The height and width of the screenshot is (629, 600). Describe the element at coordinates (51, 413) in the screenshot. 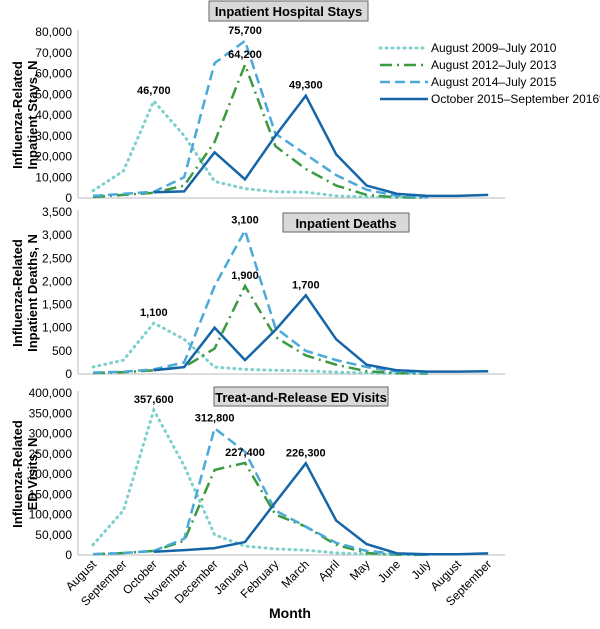

I see `y-tick-label: 350,000` at that location.